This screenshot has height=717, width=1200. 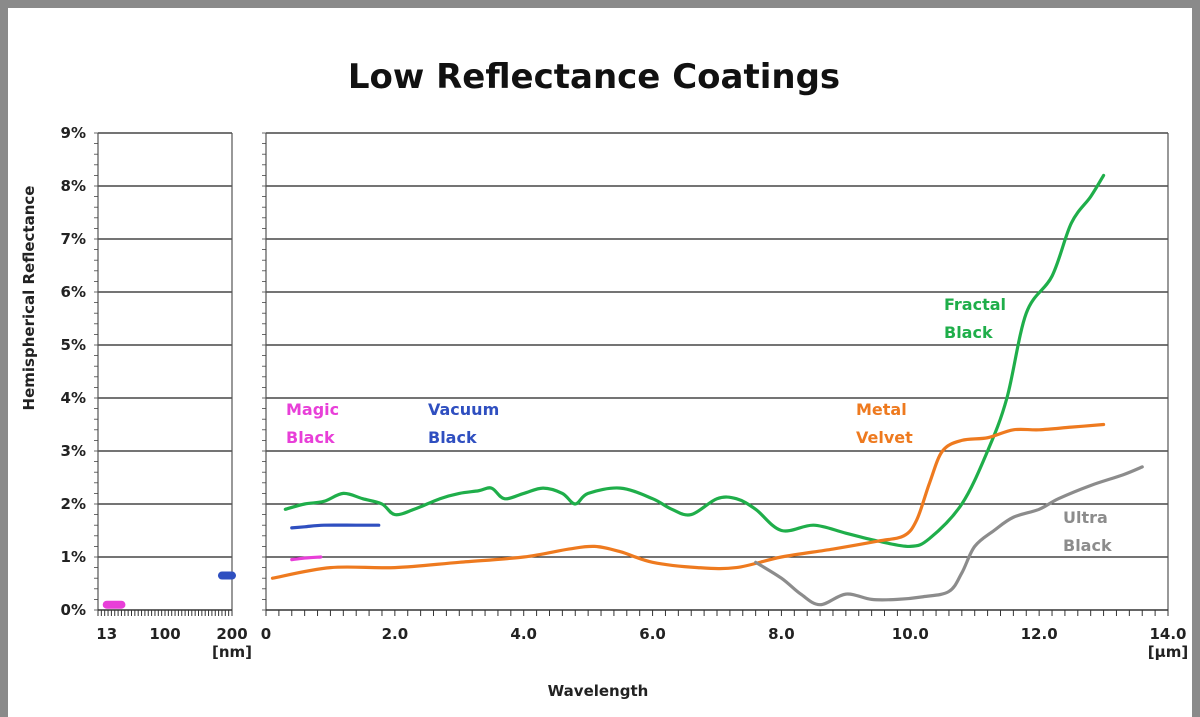 I want to click on x-unit-label: [µm], so click(x=1168, y=652).